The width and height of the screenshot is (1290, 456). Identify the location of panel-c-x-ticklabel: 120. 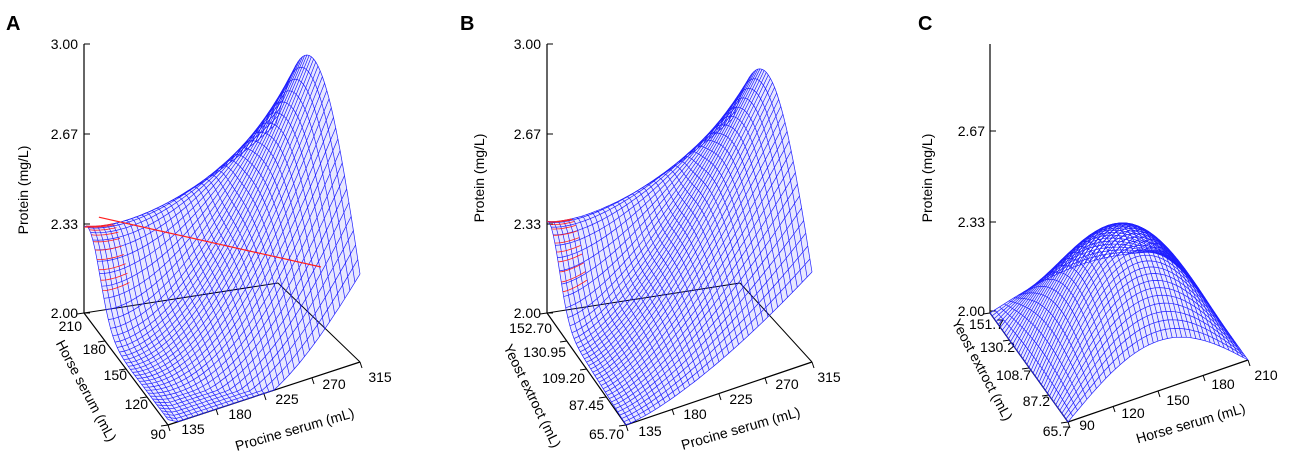
(1133, 413).